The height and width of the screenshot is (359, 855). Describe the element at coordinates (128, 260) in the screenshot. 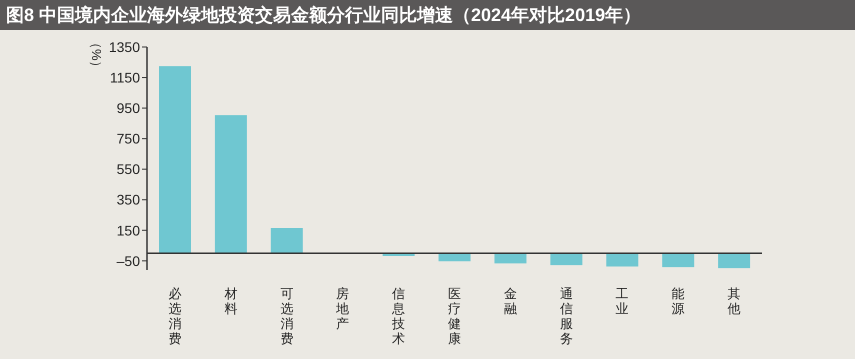

I see `y-tick-label: –50` at that location.